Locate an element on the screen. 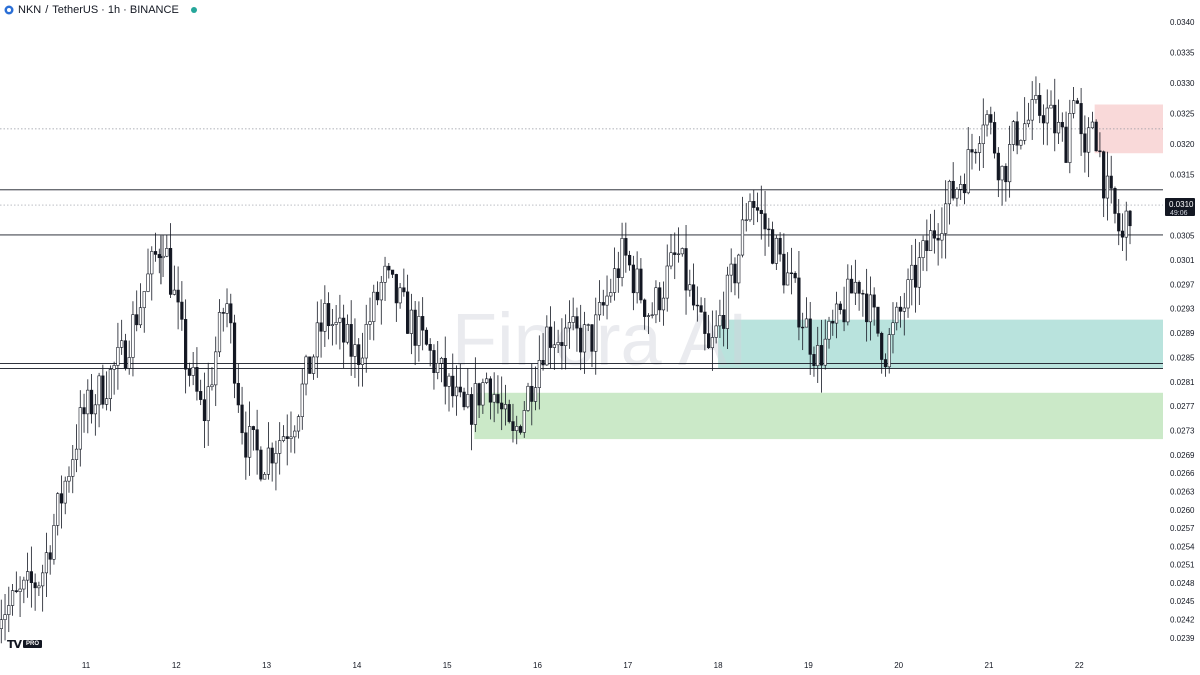 Image resolution: width=1200 pixels, height=675 pixels. price-tick-label: 0.0340 is located at coordinates (1182, 22).